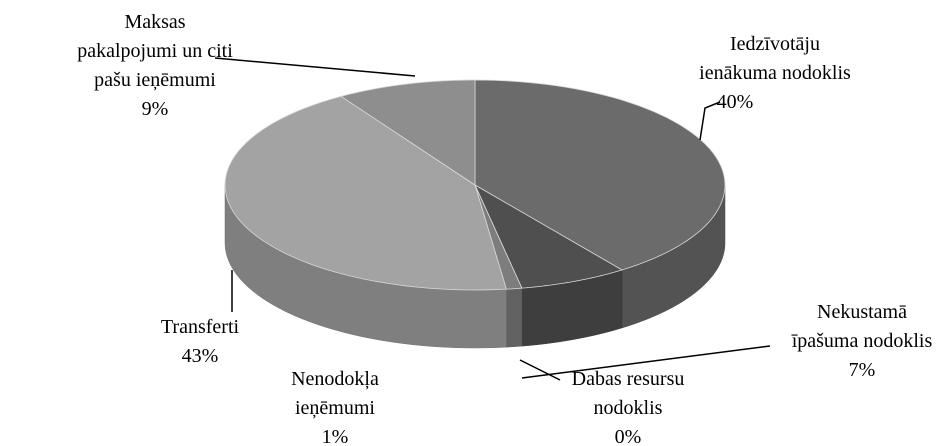 This screenshot has height=446, width=948. What do you see at coordinates (335, 393) in the screenshot?
I see `slice-label: Nenodokļa ieņēmumi` at bounding box center [335, 393].